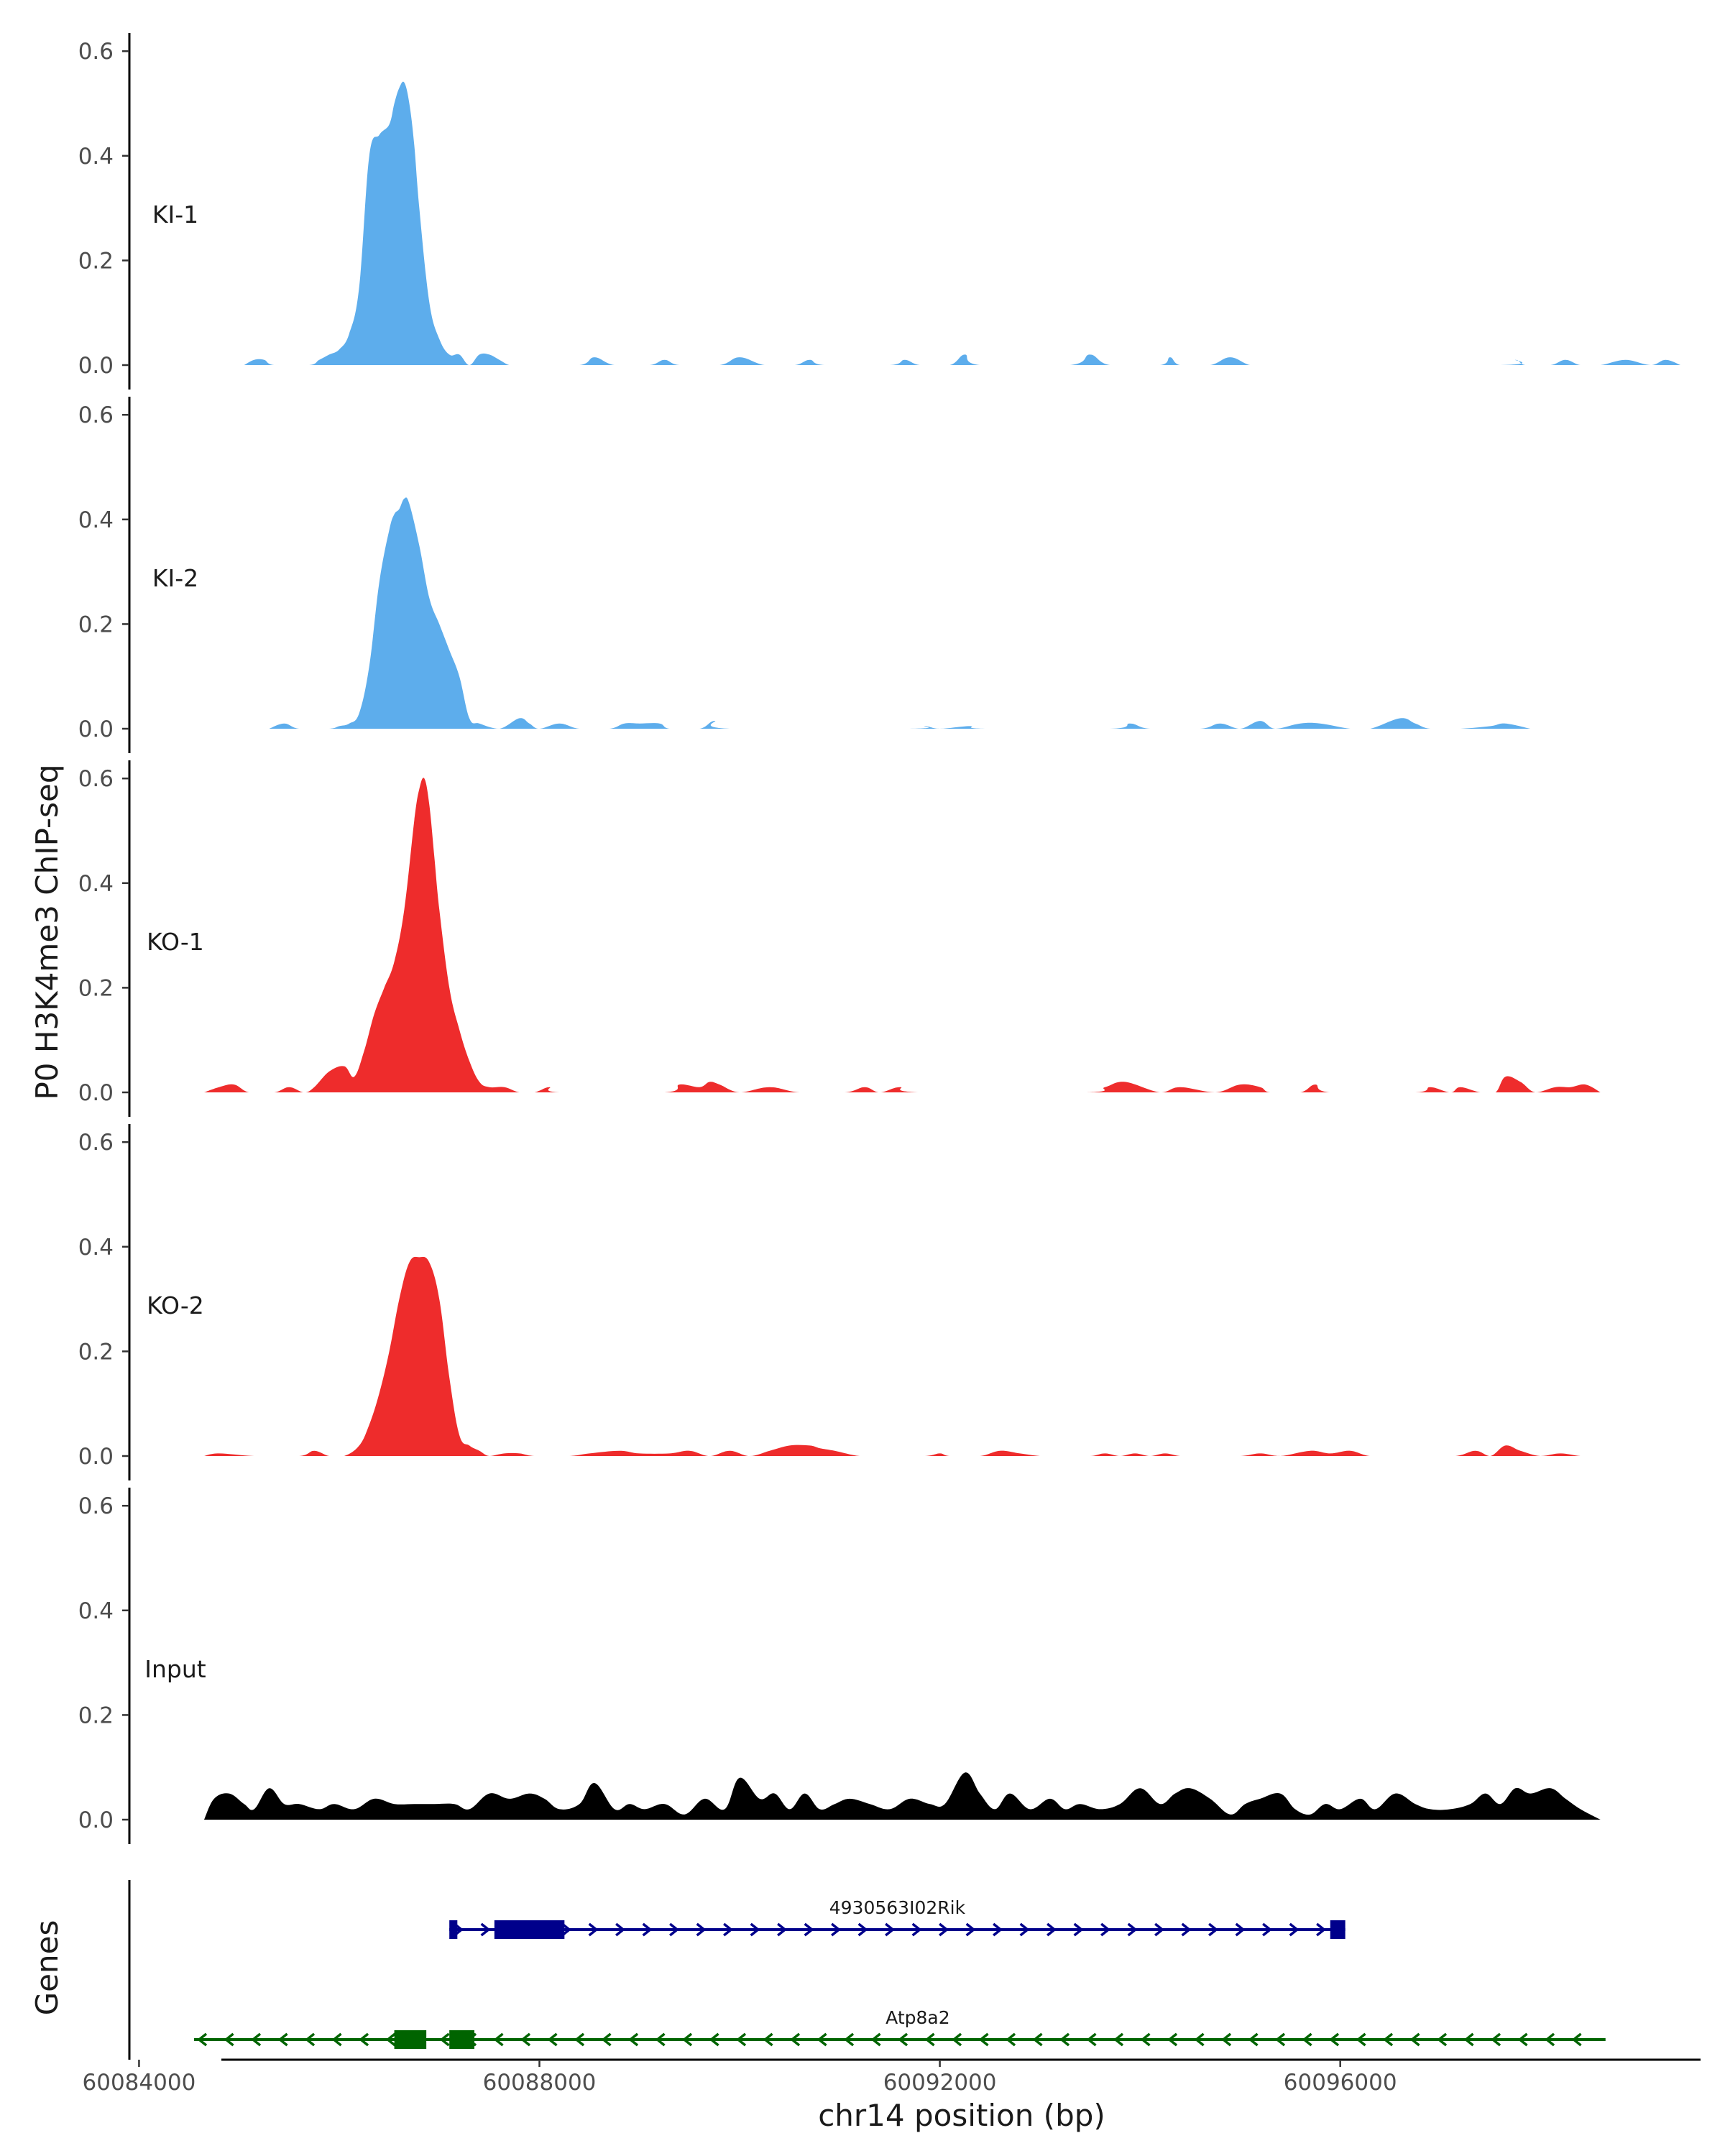 This screenshot has height=2156, width=1725. What do you see at coordinates (47, 1968) in the screenshot?
I see `genes-track-title: Genes` at bounding box center [47, 1968].